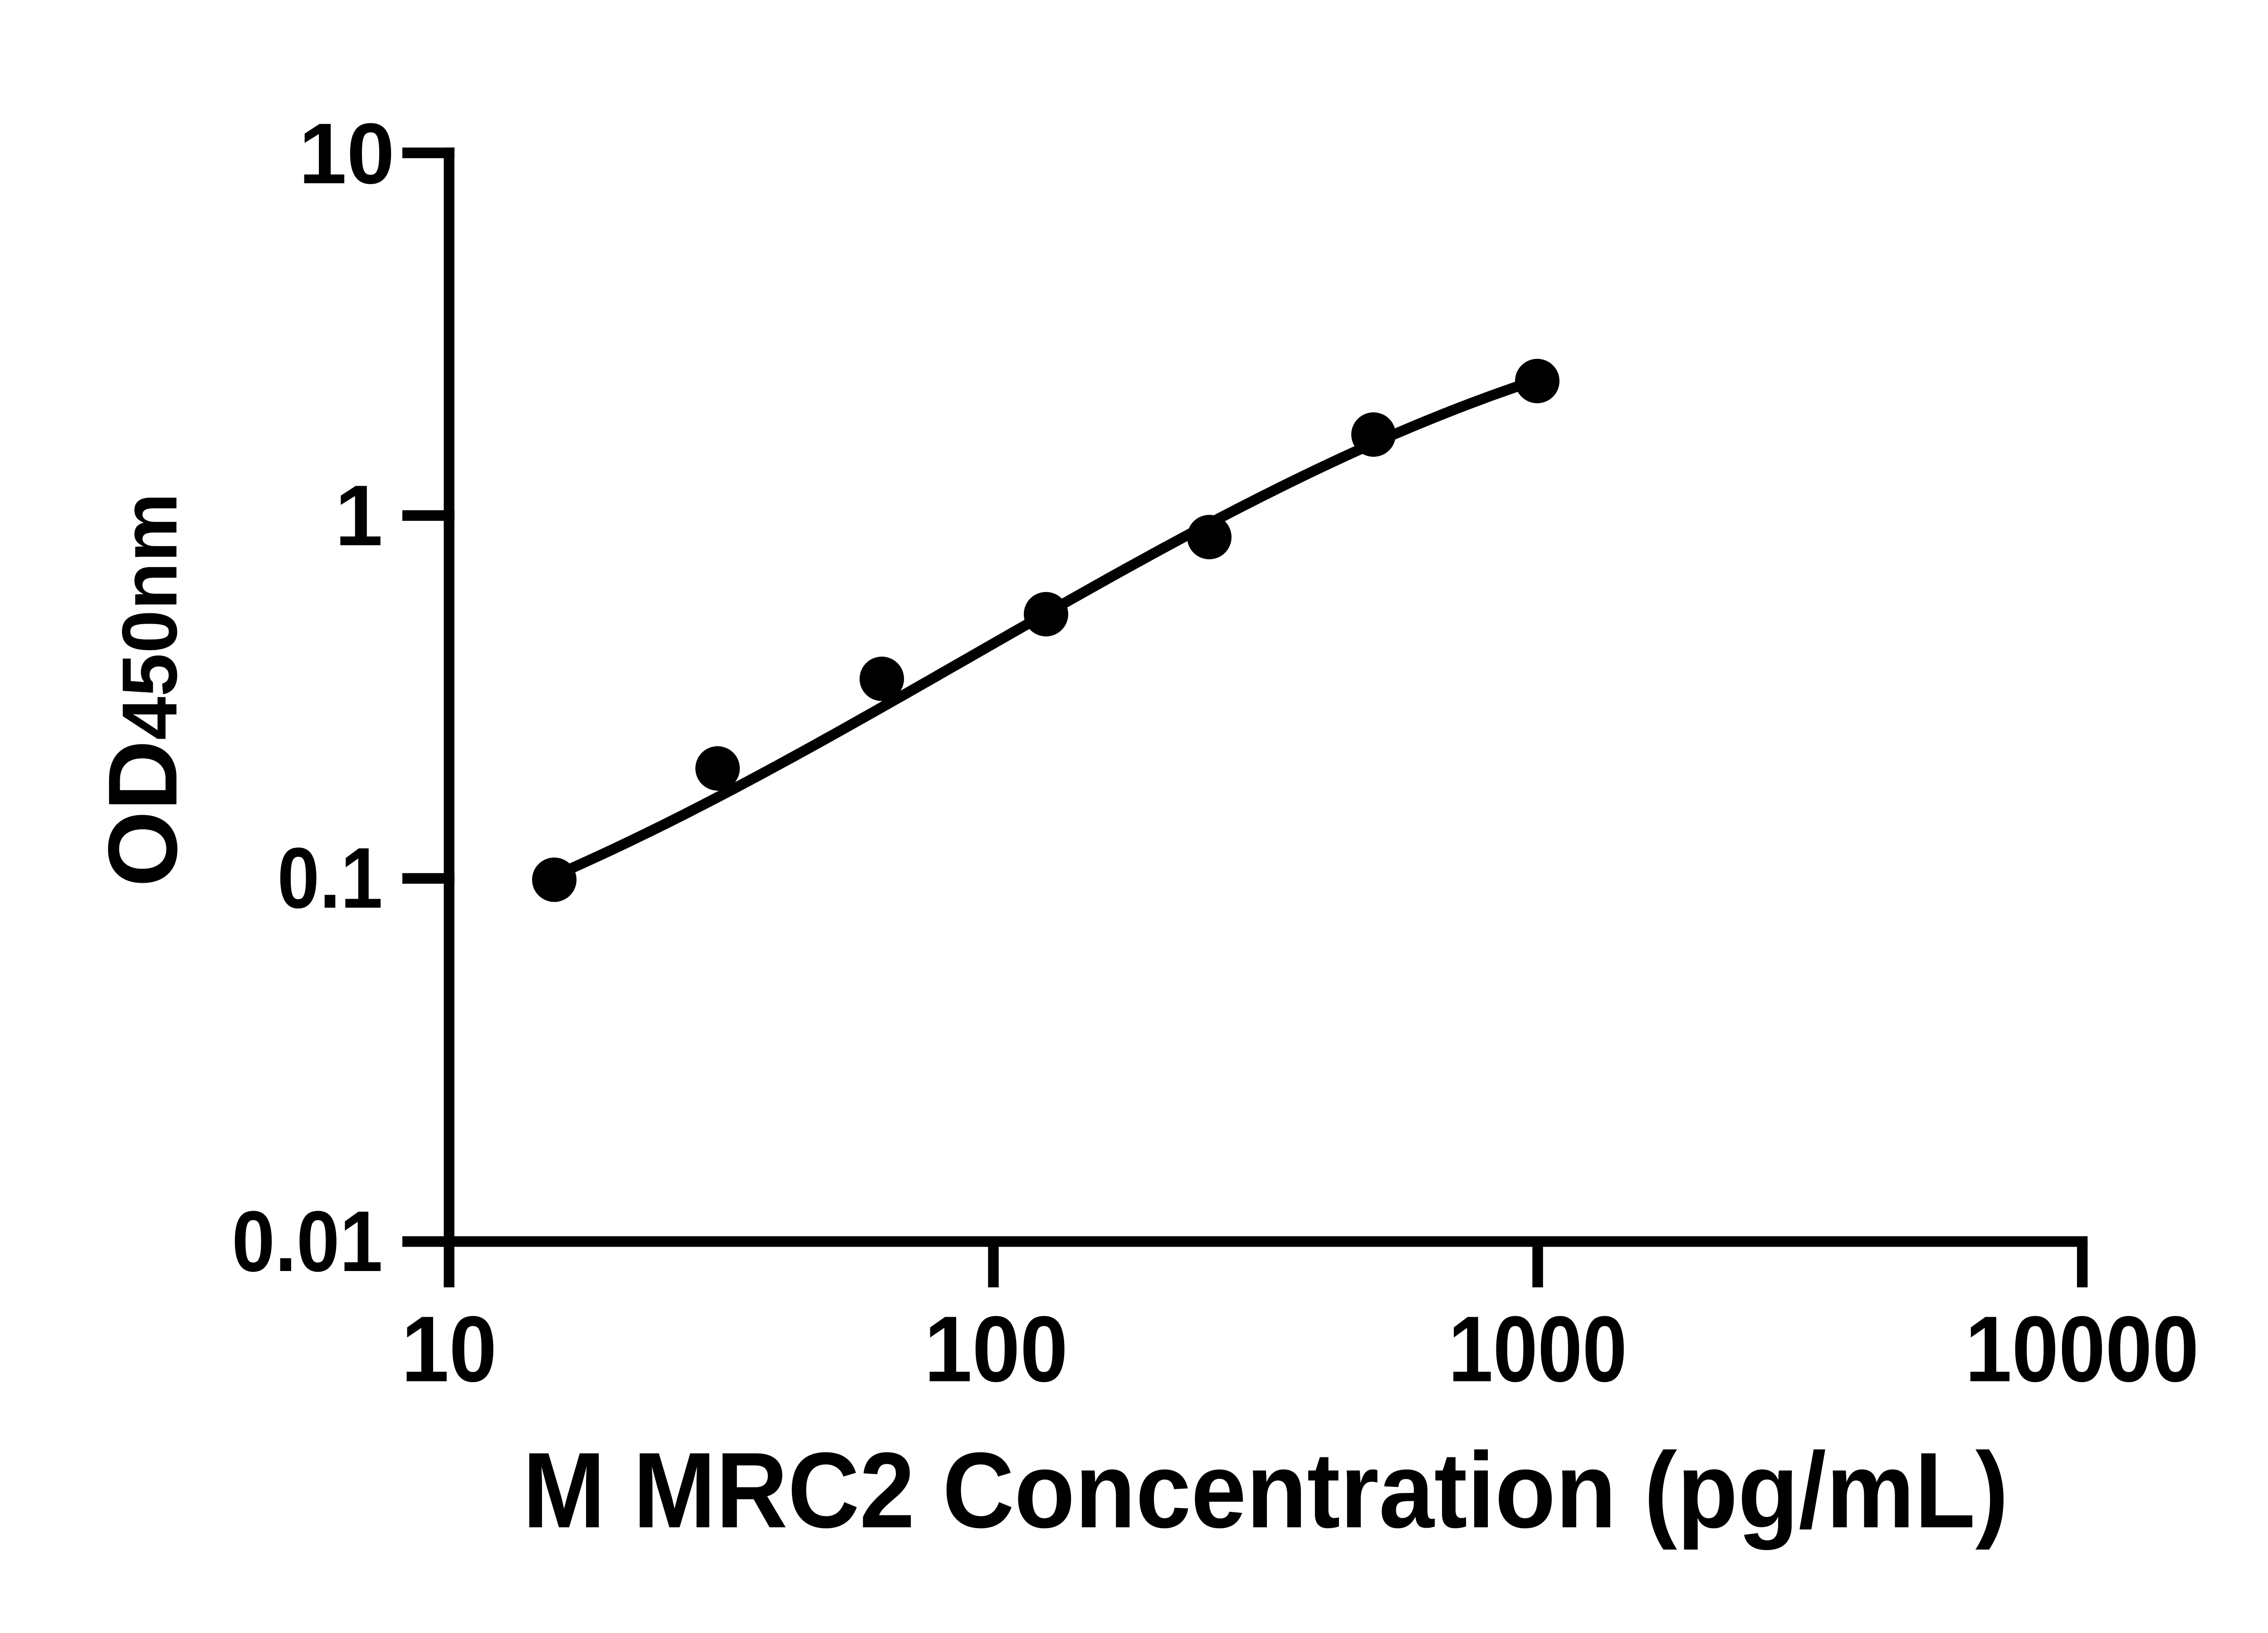  What do you see at coordinates (1537, 1348) in the screenshot?
I see `svg-text: 1000` at bounding box center [1537, 1348].